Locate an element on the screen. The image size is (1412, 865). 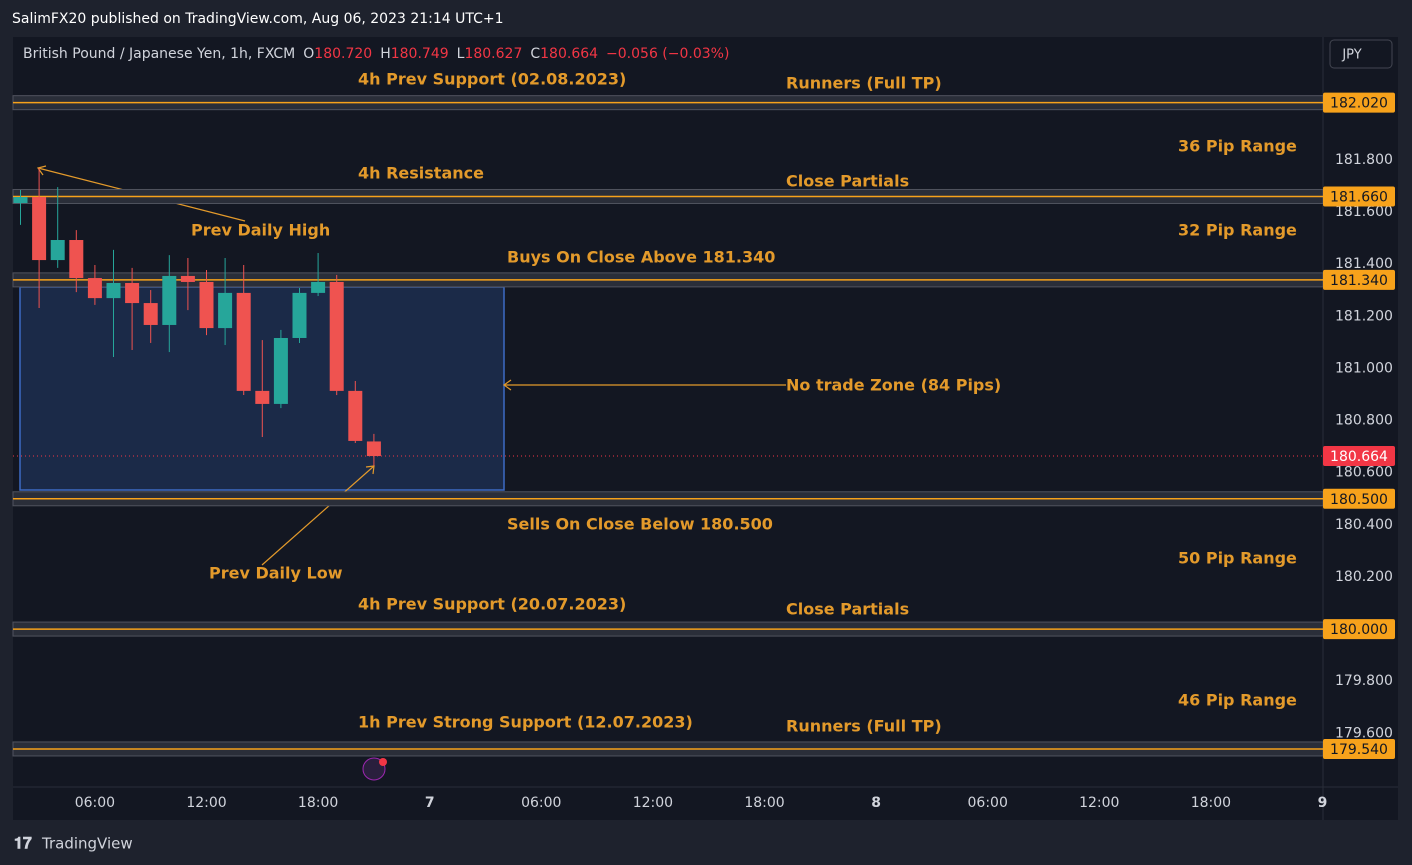
x-tick-label: 8 is located at coordinates (876, 803).